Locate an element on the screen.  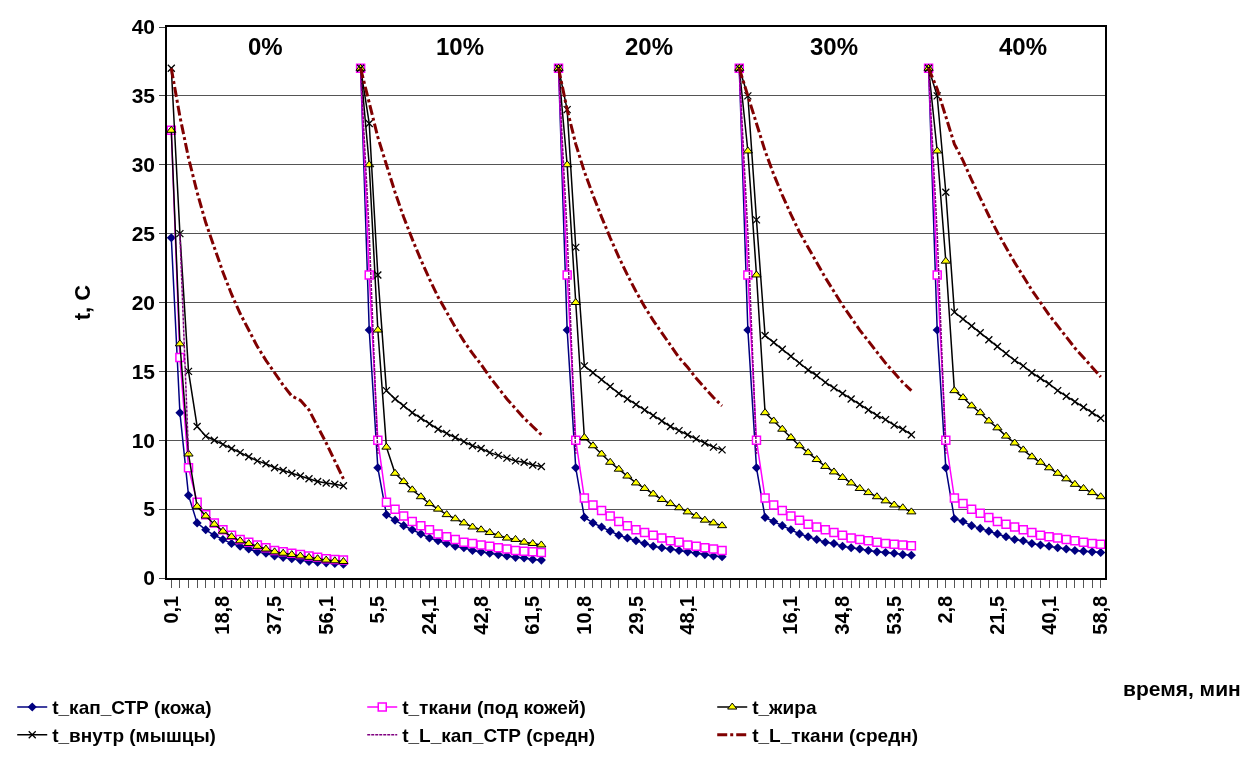
x-tick-label: 5,5 is located at coordinates (377, 609).